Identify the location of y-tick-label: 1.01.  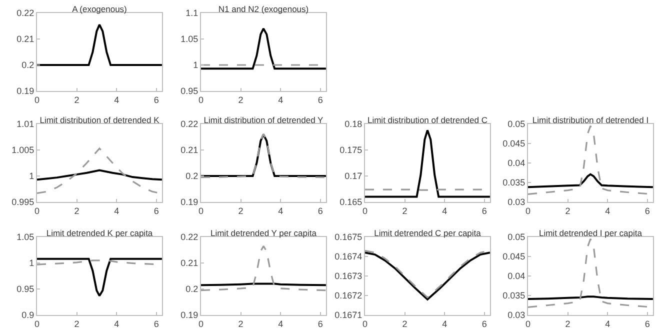
(25, 124).